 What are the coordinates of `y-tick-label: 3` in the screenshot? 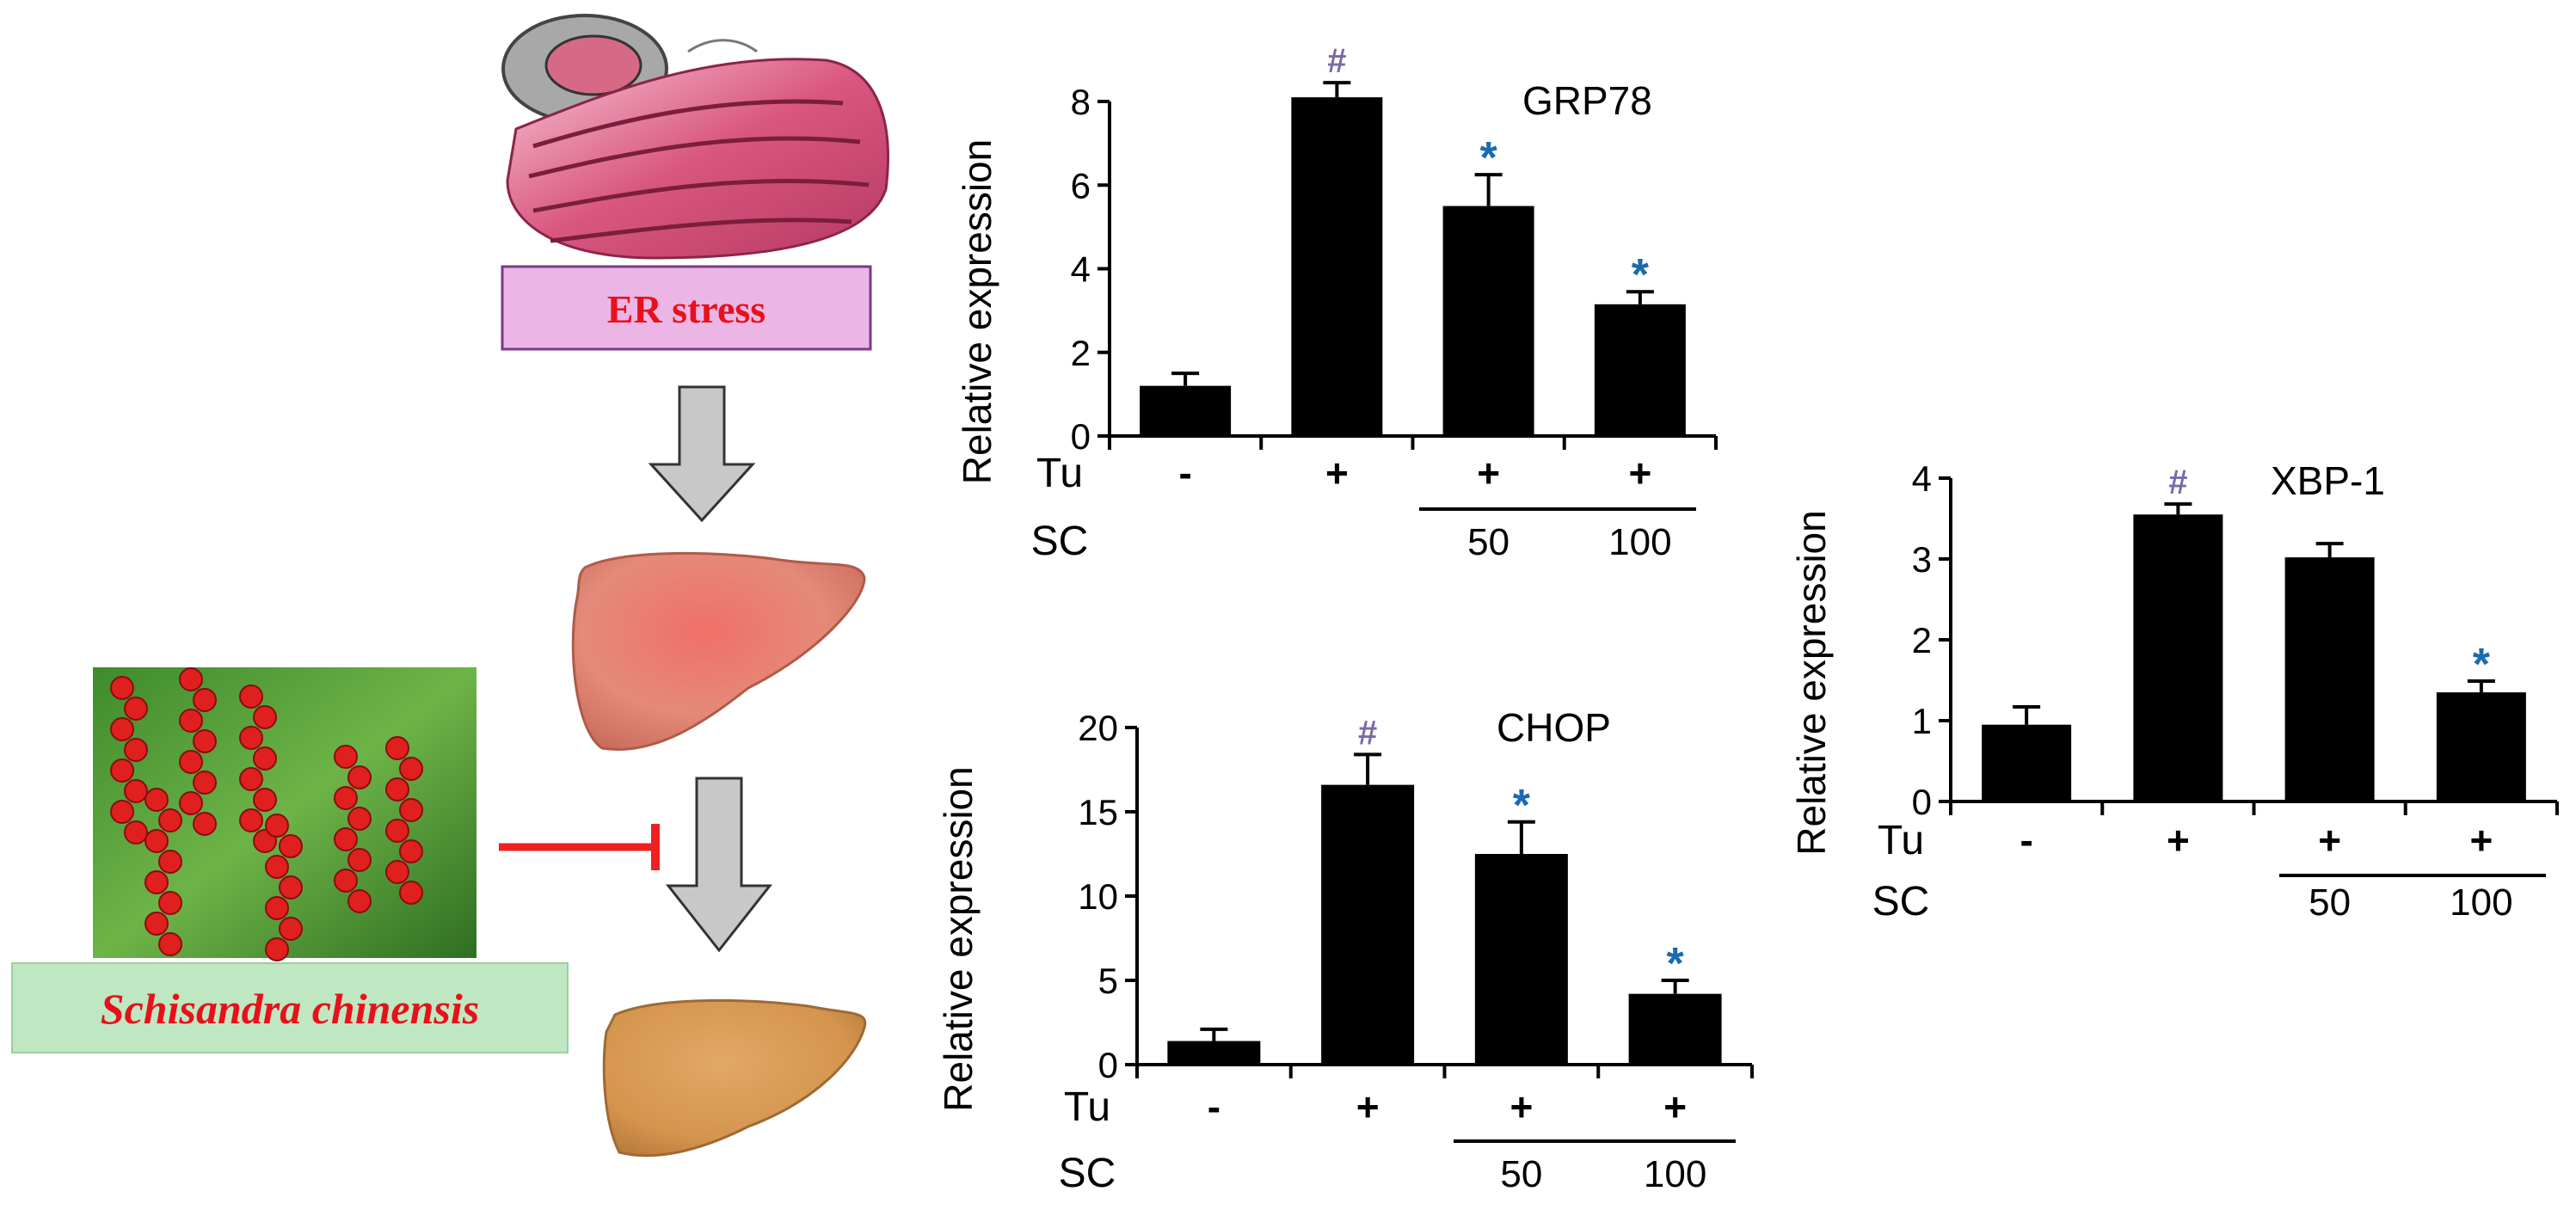 It's located at (1922, 559).